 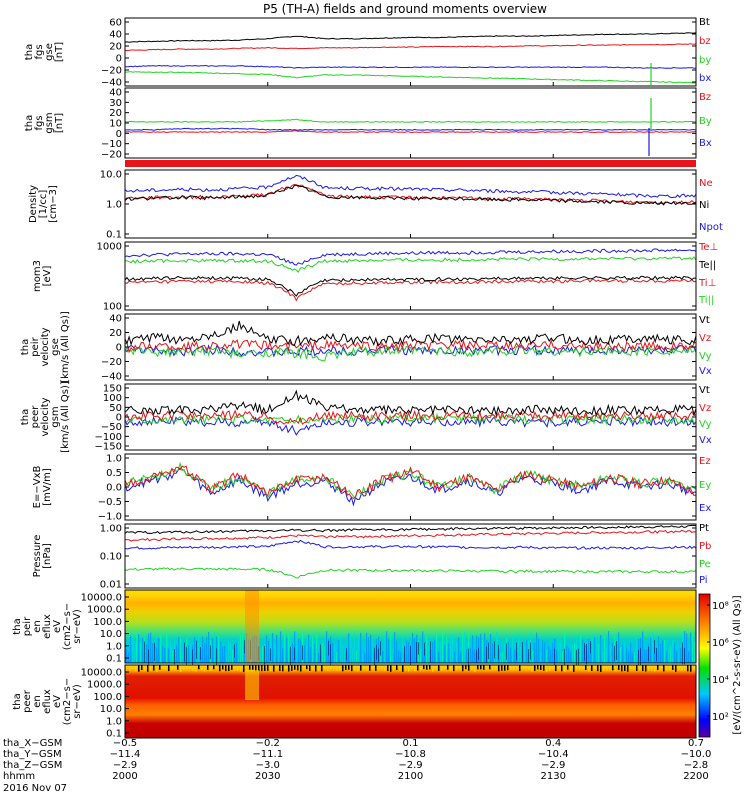 What do you see at coordinates (111, 144) in the screenshot?
I see `y-tick-label: −10` at bounding box center [111, 144].